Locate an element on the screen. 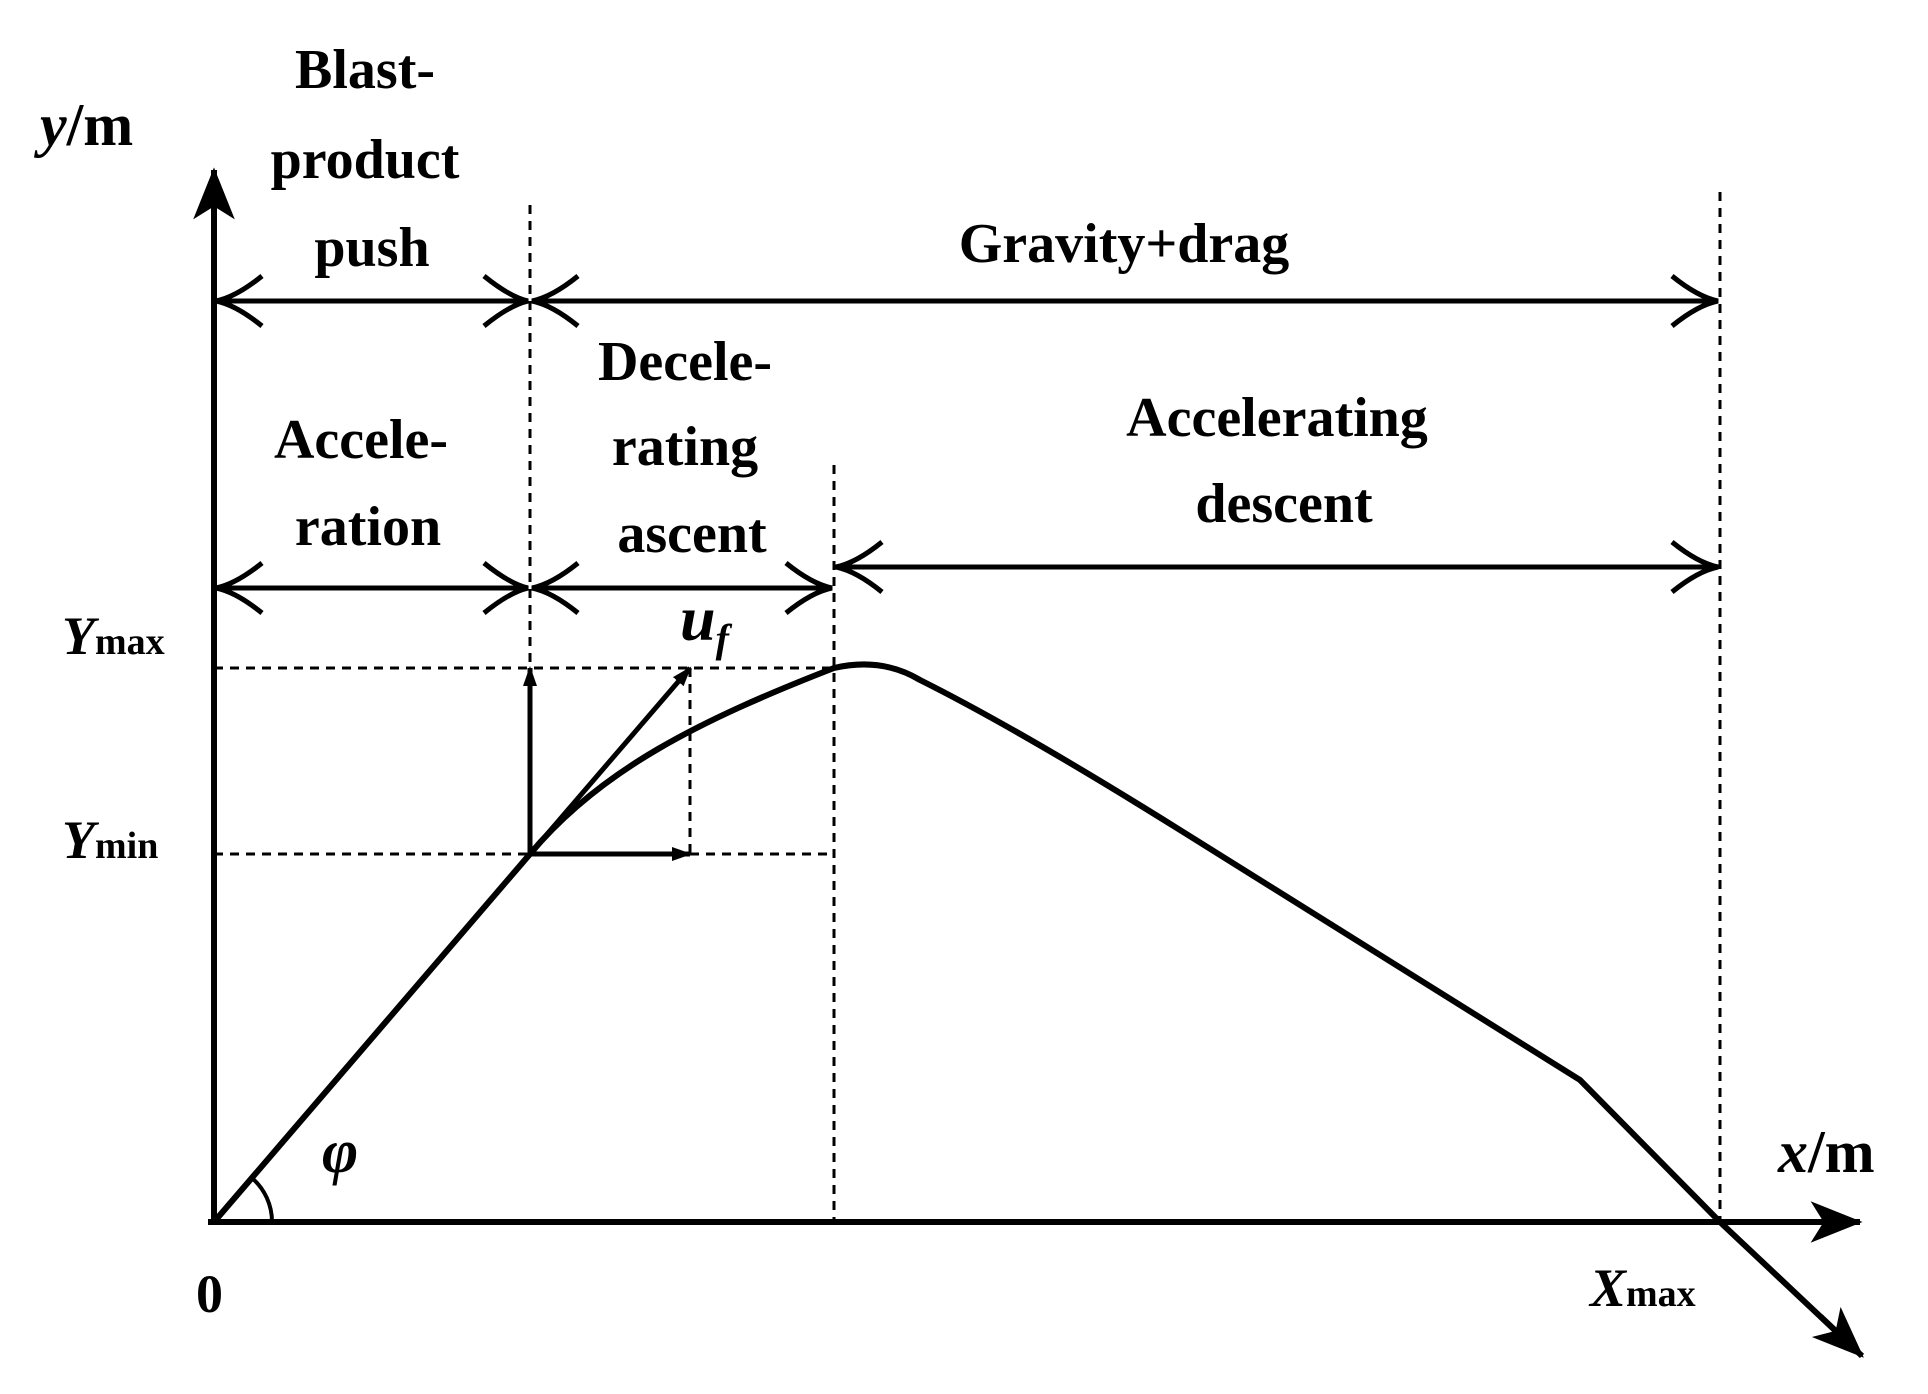 This screenshot has width=1928, height=1394. phase-label-decelerating-ascent: Decele- rating ascent is located at coordinates (692, 448).